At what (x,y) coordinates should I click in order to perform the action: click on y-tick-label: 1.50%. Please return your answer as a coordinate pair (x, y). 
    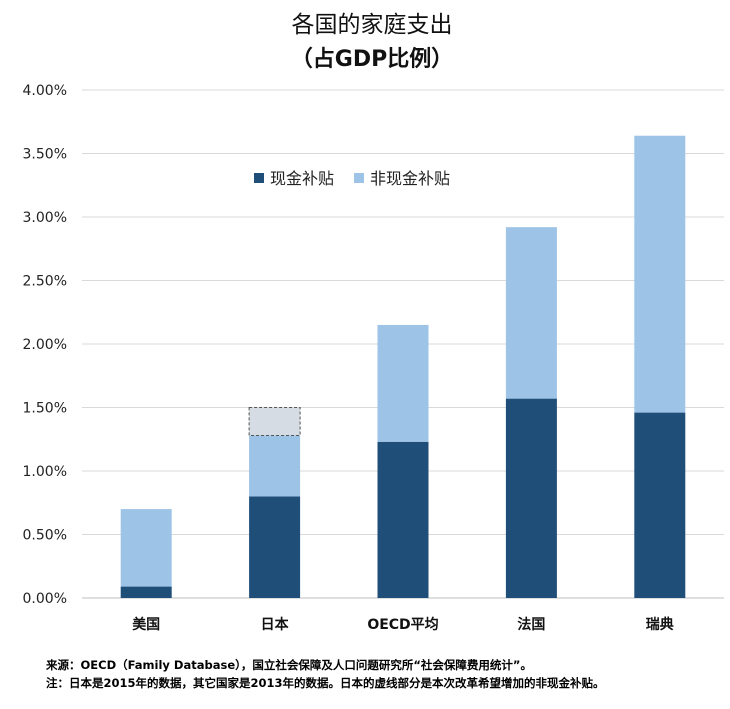
    Looking at the image, I should click on (45, 409).